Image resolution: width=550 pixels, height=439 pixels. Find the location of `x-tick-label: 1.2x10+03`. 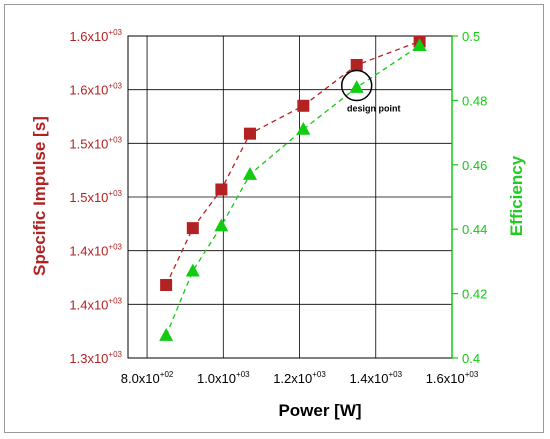

x-tick-label: 1.2x10+03 is located at coordinates (299, 378).